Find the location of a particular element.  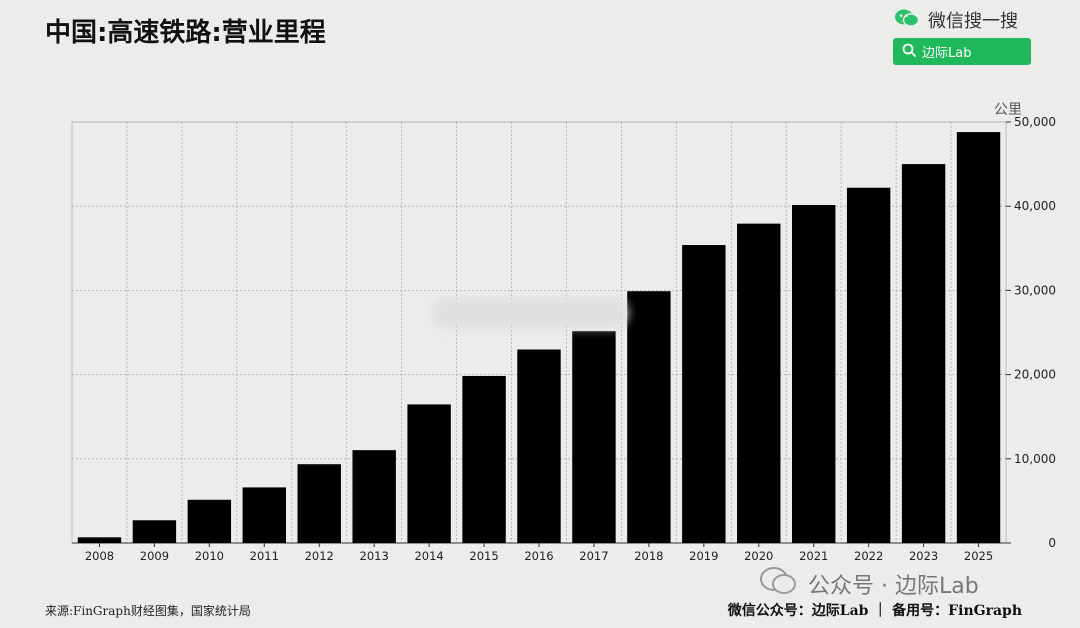

x-tick-label: 2010 is located at coordinates (209, 556).